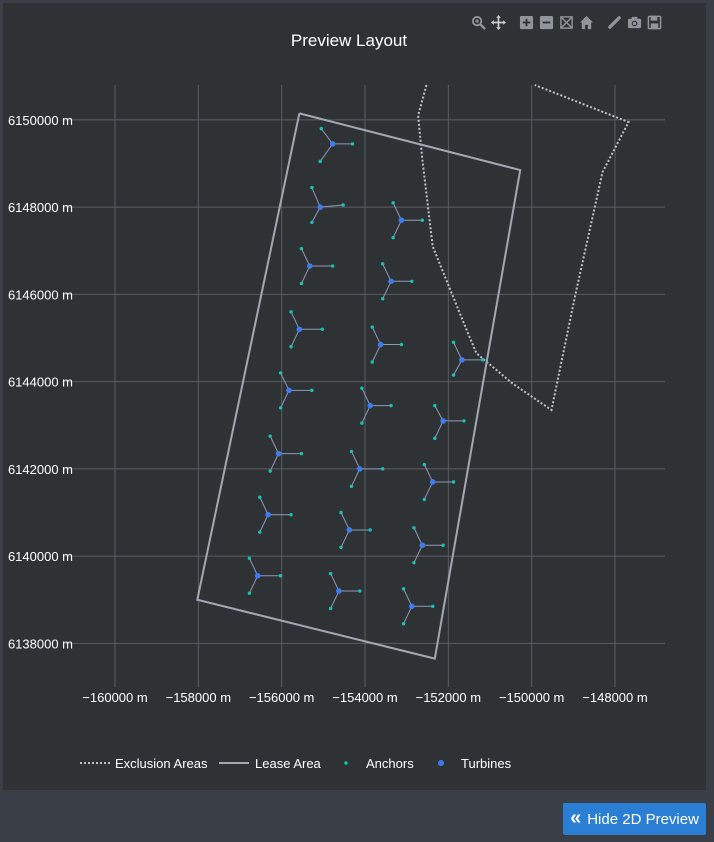 The height and width of the screenshot is (842, 714). What do you see at coordinates (478, 22) in the screenshot?
I see `zoom-icon` at bounding box center [478, 22].